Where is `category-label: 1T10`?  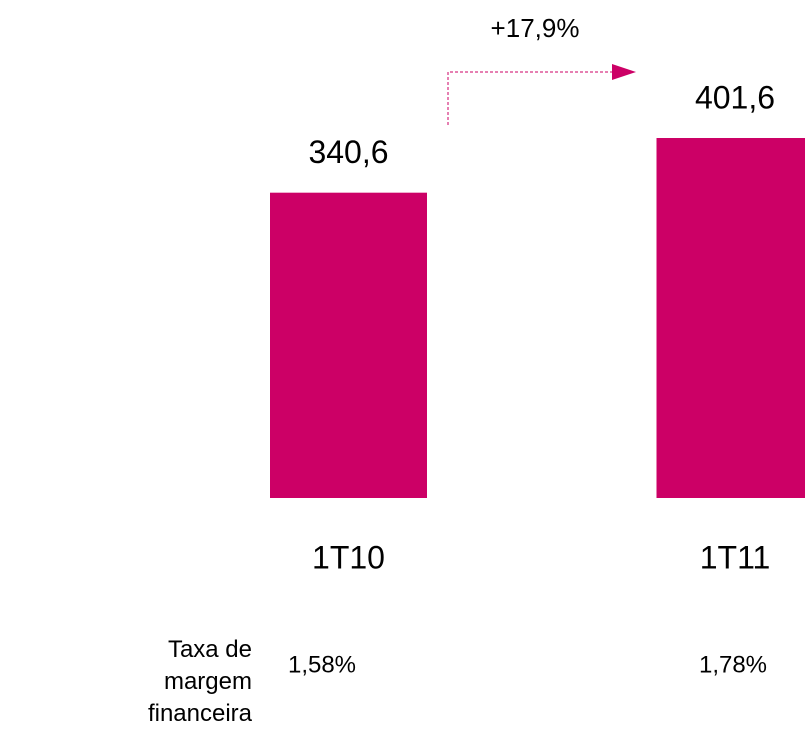
category-label: 1T10 is located at coordinates (348, 557).